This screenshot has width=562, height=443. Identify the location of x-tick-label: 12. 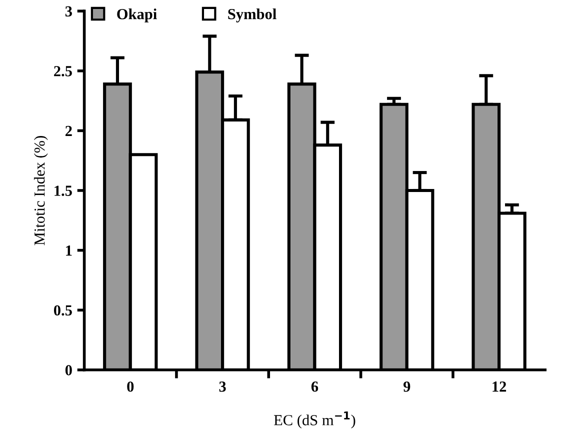
(499, 387).